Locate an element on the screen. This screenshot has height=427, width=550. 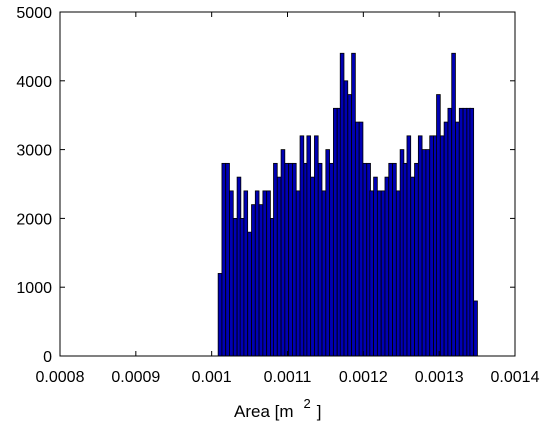
y-tick-label: 3000 is located at coordinates (34, 151).